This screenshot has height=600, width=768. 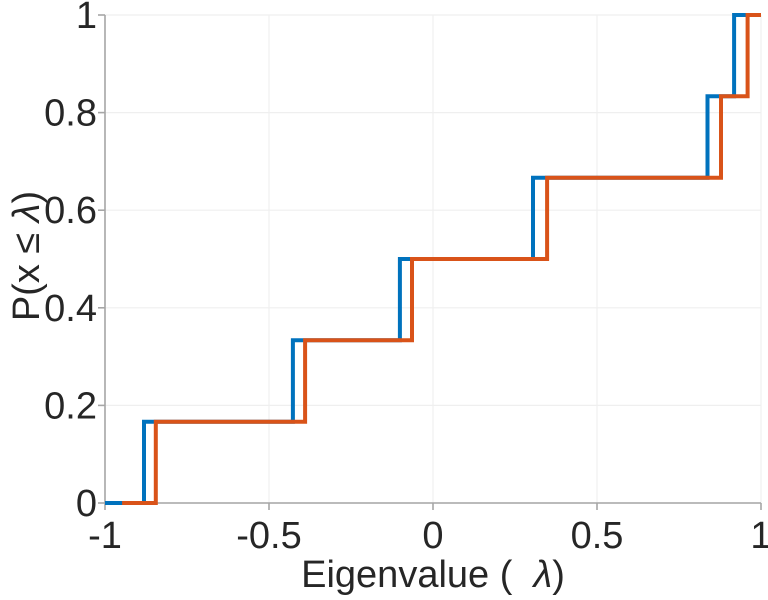 I want to click on x-tick-label: -1, so click(x=105, y=536).